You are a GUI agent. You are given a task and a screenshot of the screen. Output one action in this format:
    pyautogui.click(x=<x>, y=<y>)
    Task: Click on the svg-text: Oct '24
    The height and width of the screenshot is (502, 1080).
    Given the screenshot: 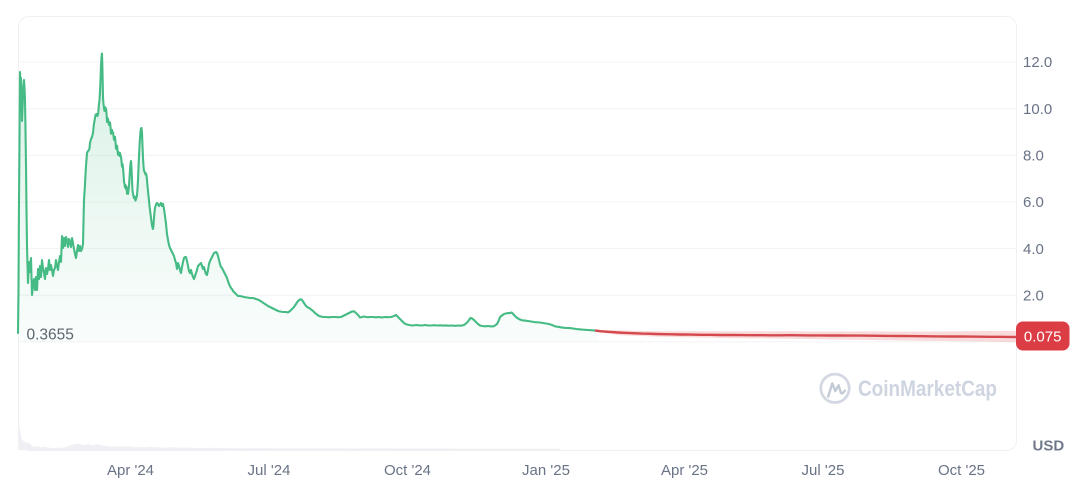 What is the action you would take?
    pyautogui.click(x=407, y=470)
    